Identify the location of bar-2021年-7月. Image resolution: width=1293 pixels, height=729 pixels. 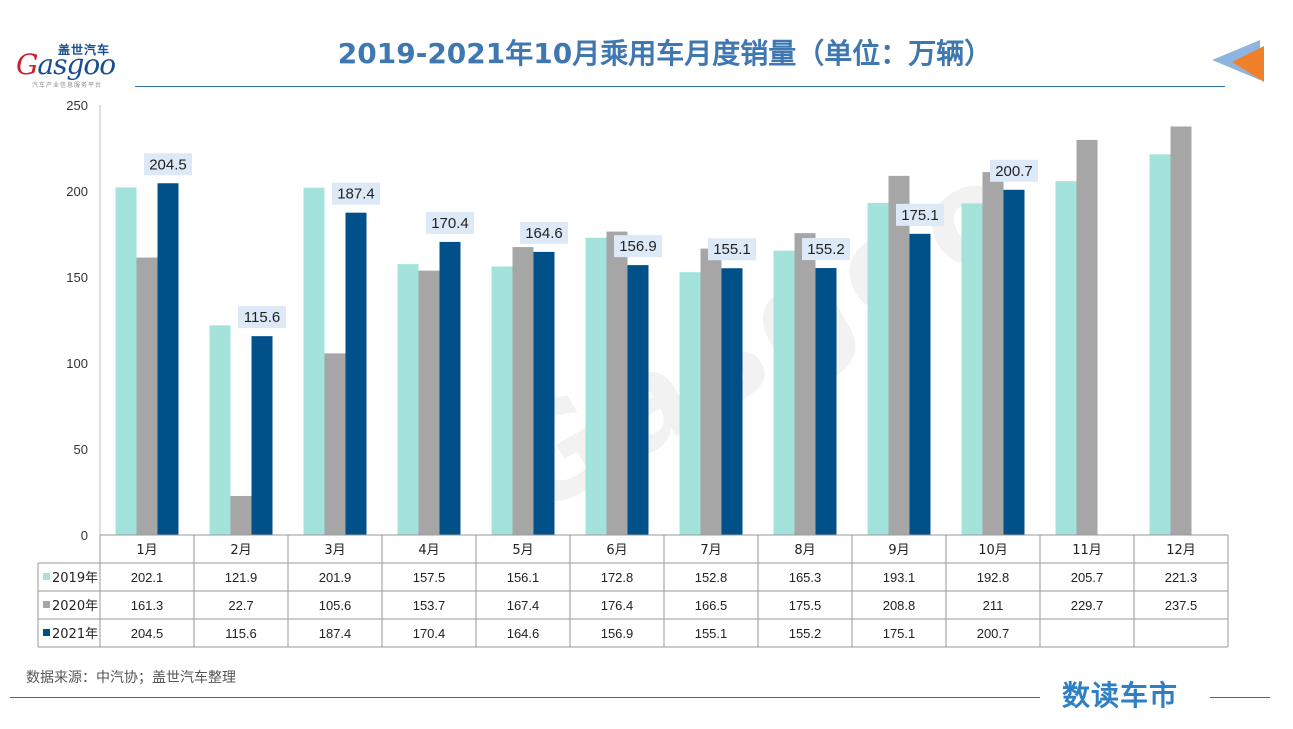
(732, 401).